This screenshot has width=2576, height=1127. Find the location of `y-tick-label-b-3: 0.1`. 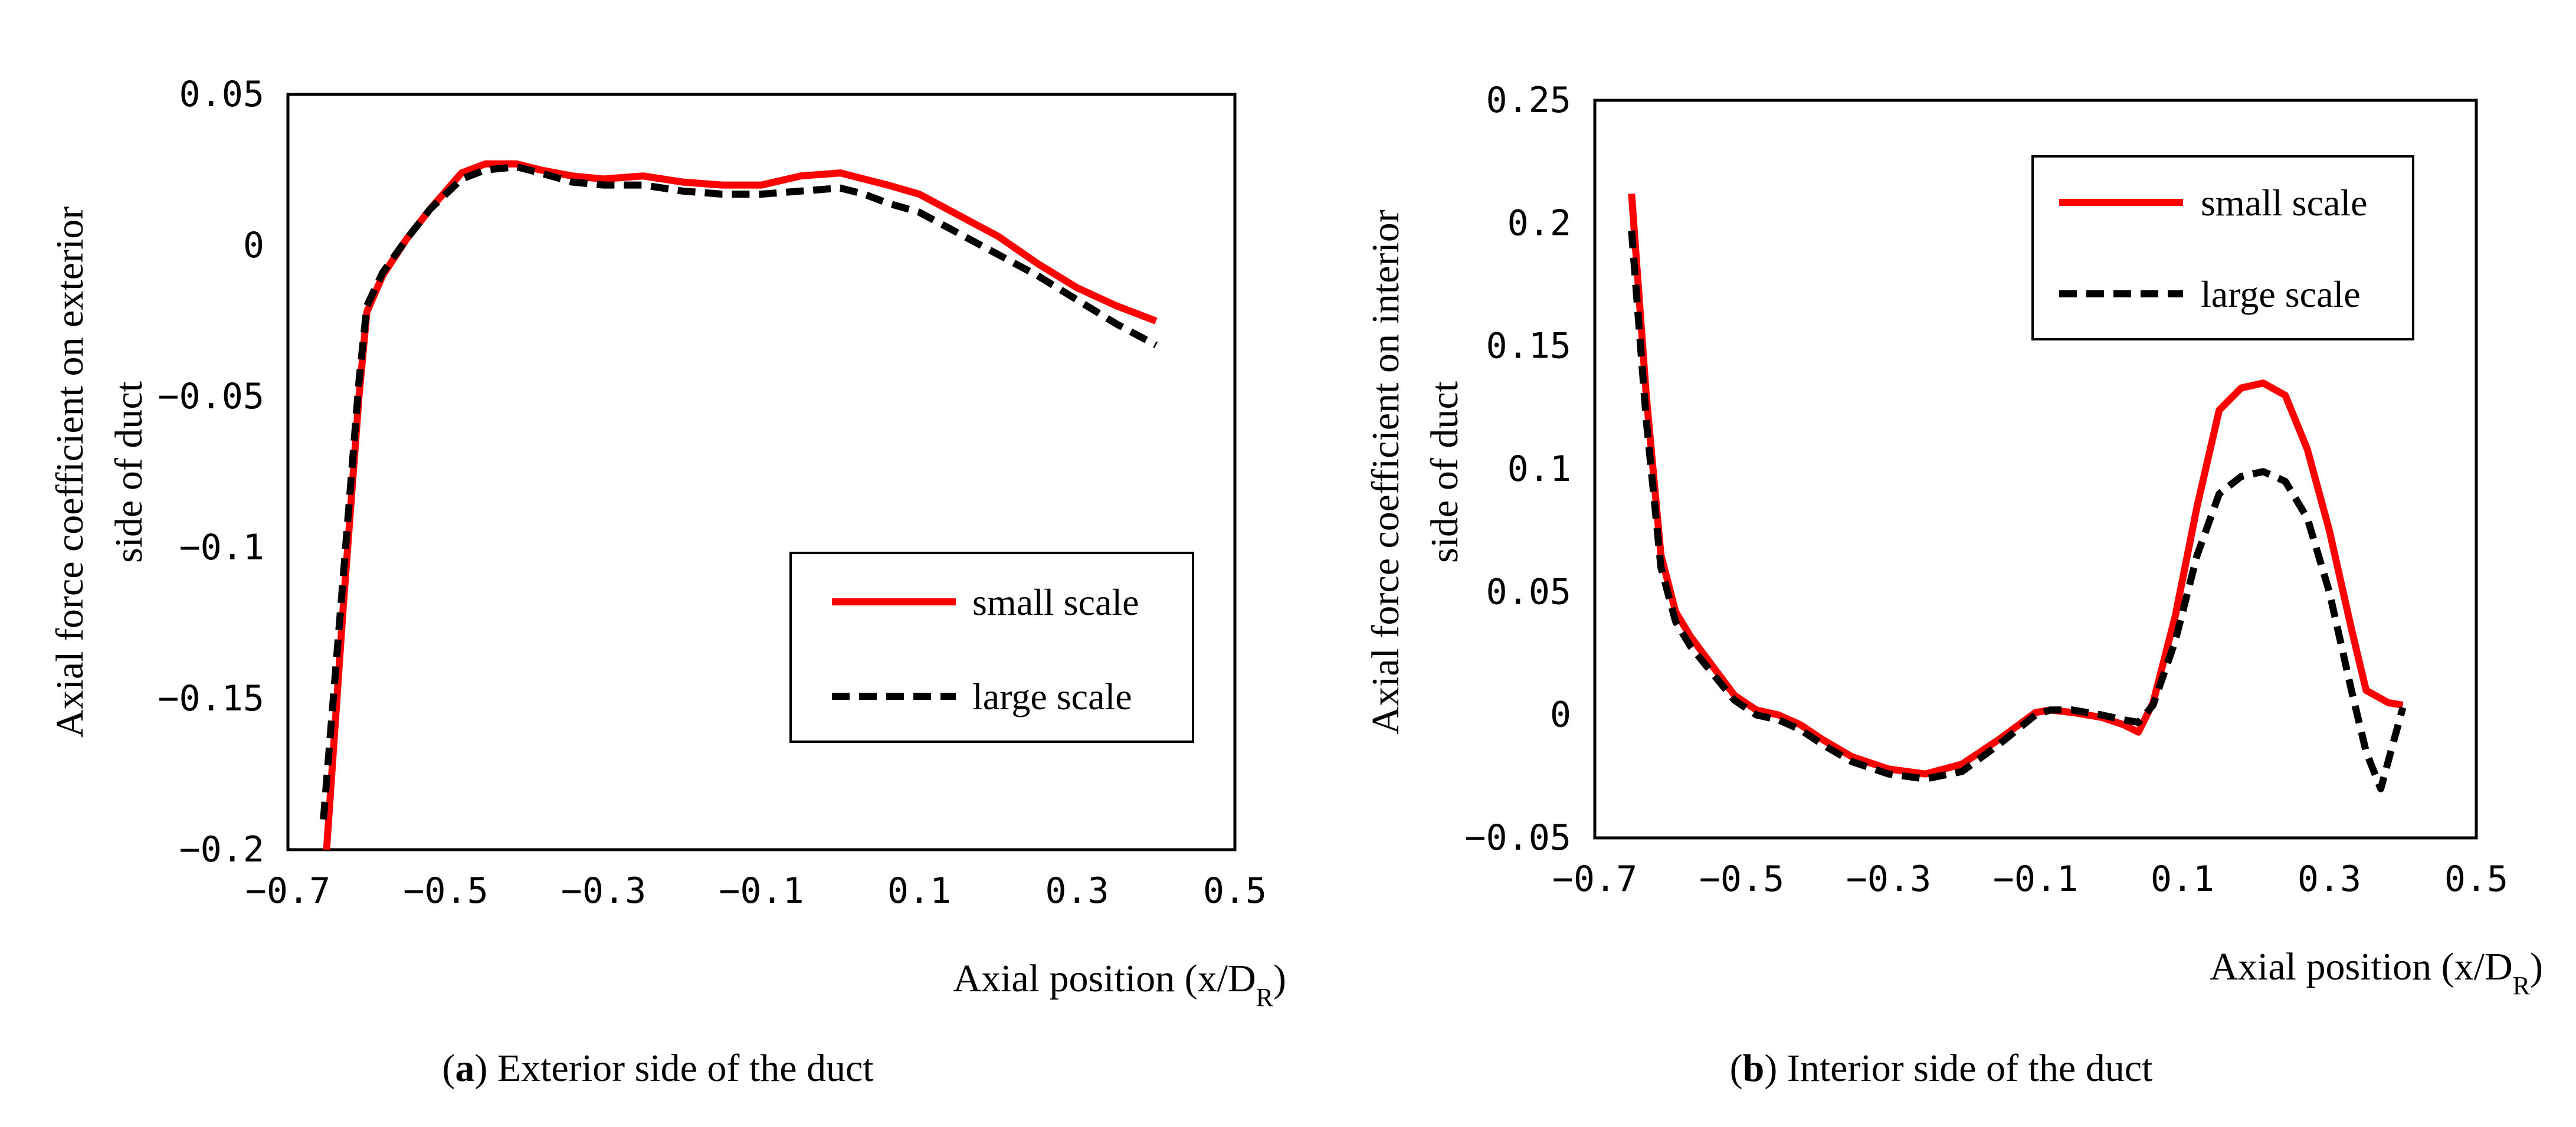

y-tick-label-b-3: 0.1 is located at coordinates (1539, 469).